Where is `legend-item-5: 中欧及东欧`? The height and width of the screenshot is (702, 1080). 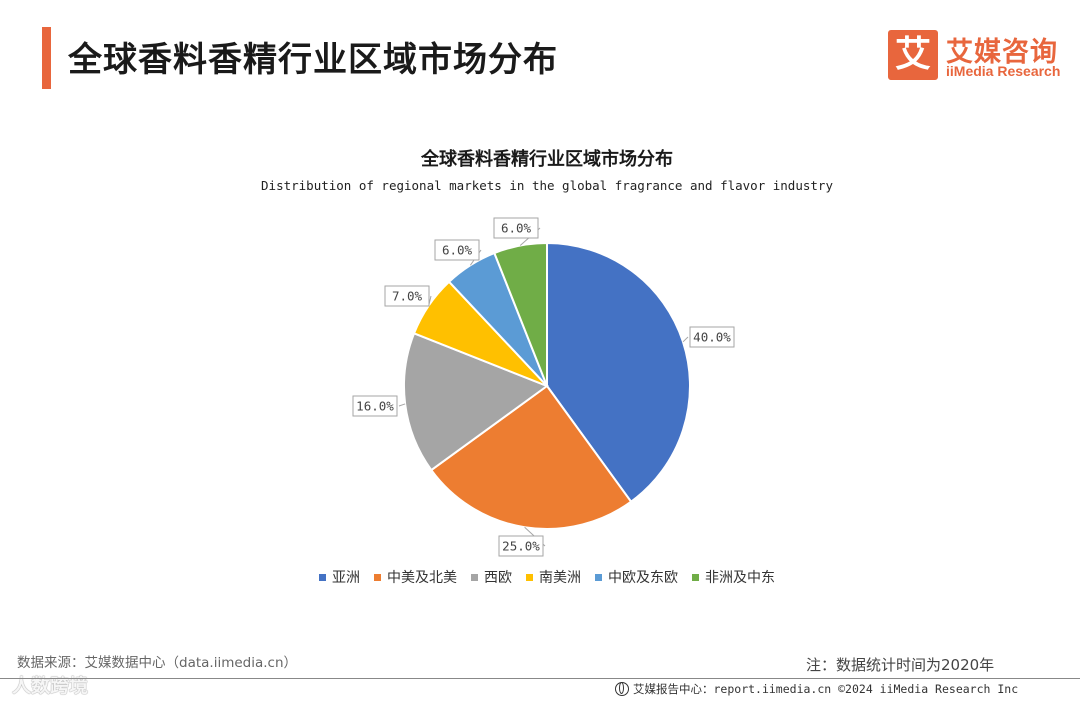
legend-item-5: 中欧及东欧 is located at coordinates (636, 577).